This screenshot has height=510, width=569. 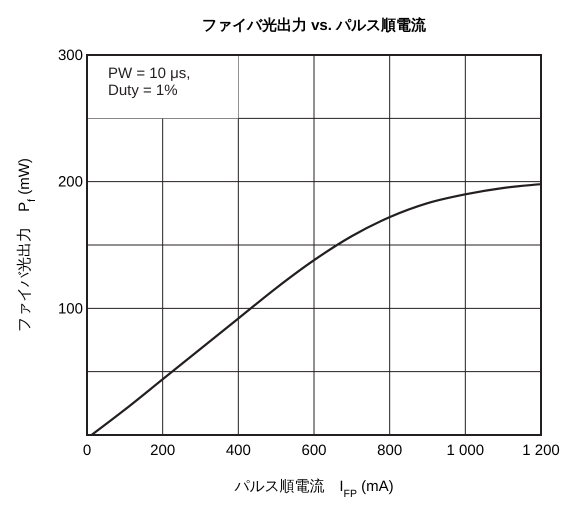 I want to click on x-tick-label: 1 000, so click(x=465, y=450).